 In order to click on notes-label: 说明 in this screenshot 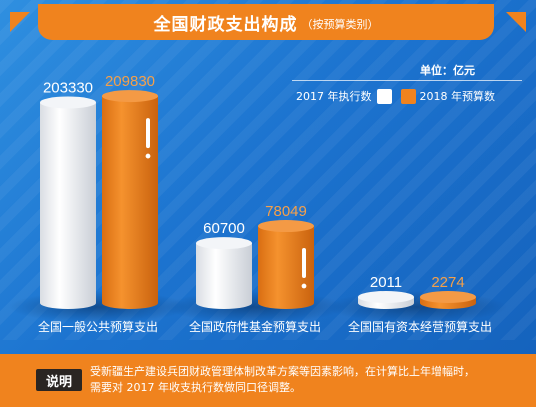, I will do `click(59, 380)`.